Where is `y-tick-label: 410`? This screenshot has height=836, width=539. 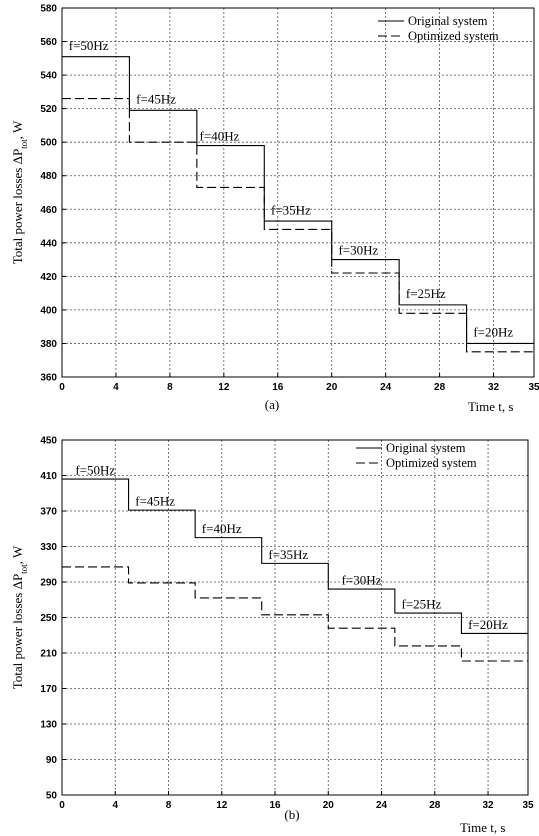 y-tick-label: 410 is located at coordinates (48, 476).